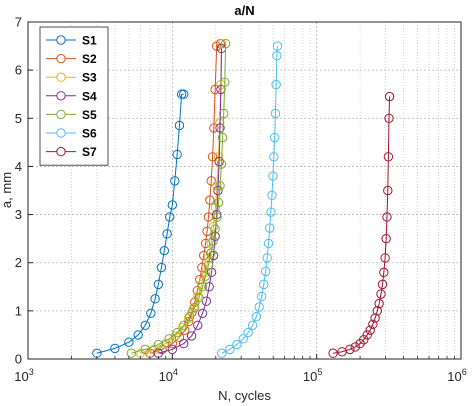 The width and height of the screenshot is (474, 406). I want to click on legend-entry-label: S2, so click(89, 59).